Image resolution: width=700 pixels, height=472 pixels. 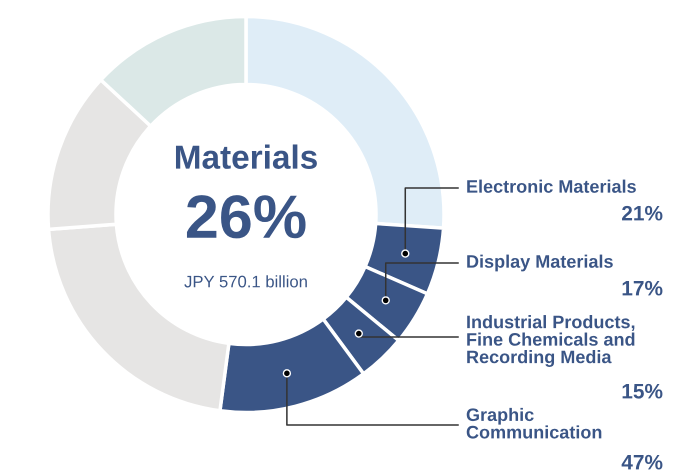 What do you see at coordinates (550, 341) in the screenshot?
I see `slice-label: Industrial Products, Fine Chemicals and Recording Media` at bounding box center [550, 341].